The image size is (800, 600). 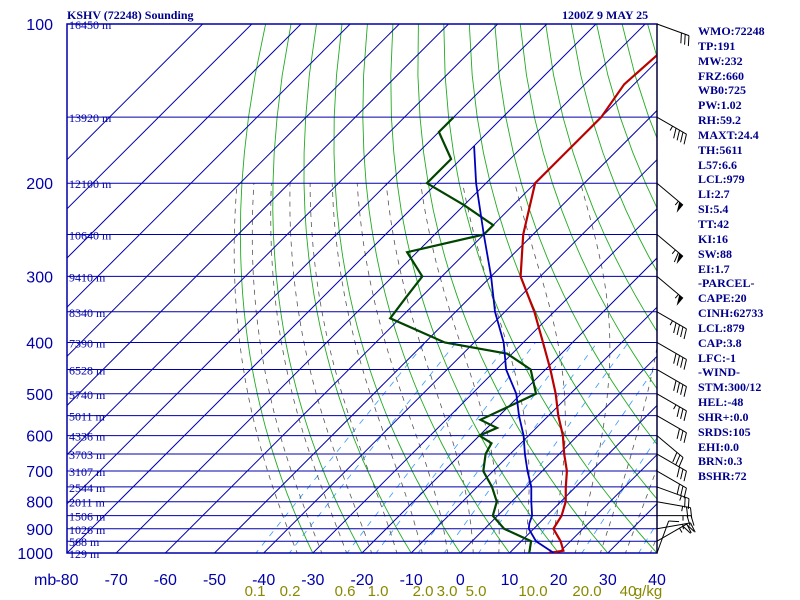 What do you see at coordinates (720, 342) in the screenshot?
I see `index-item: CAP:3.8` at bounding box center [720, 342].